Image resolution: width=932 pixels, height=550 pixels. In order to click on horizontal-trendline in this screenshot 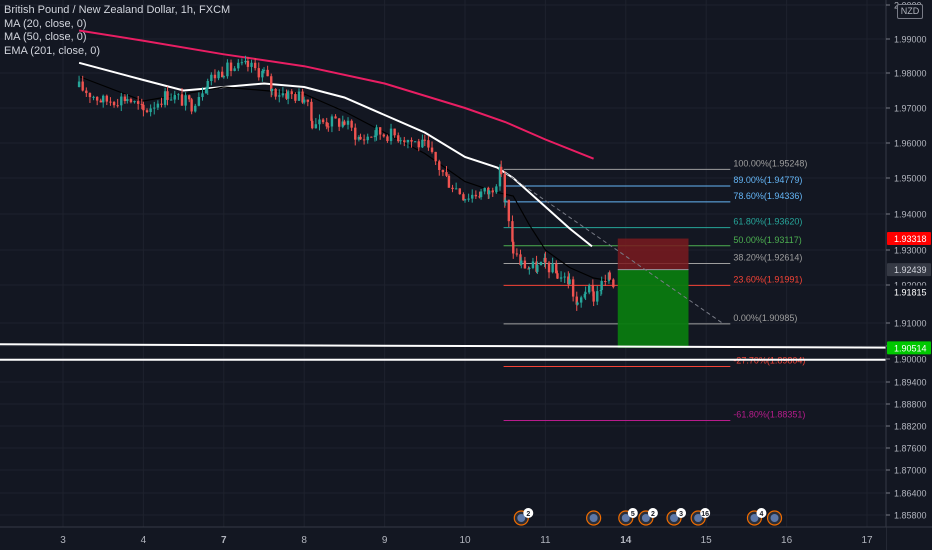, I will do `click(466, 346)`.